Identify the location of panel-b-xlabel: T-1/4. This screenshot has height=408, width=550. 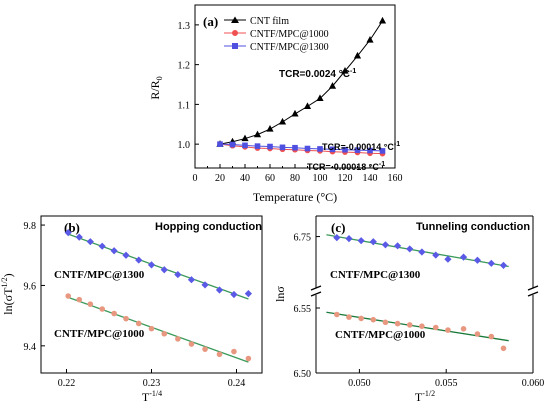
(152, 396).